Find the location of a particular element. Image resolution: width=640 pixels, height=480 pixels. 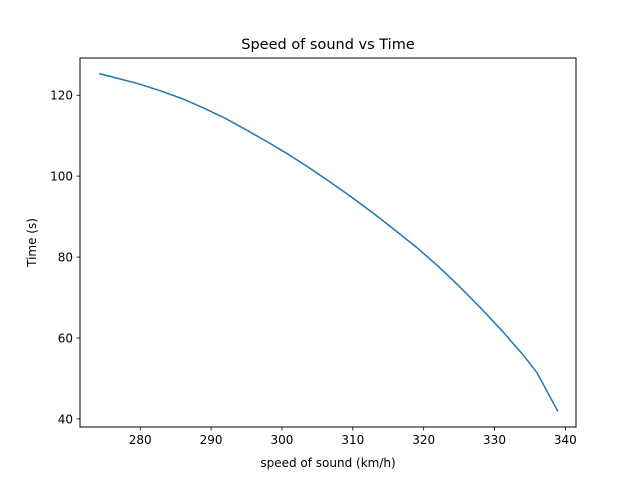

y-tick-label: 60 is located at coordinates (65, 338).